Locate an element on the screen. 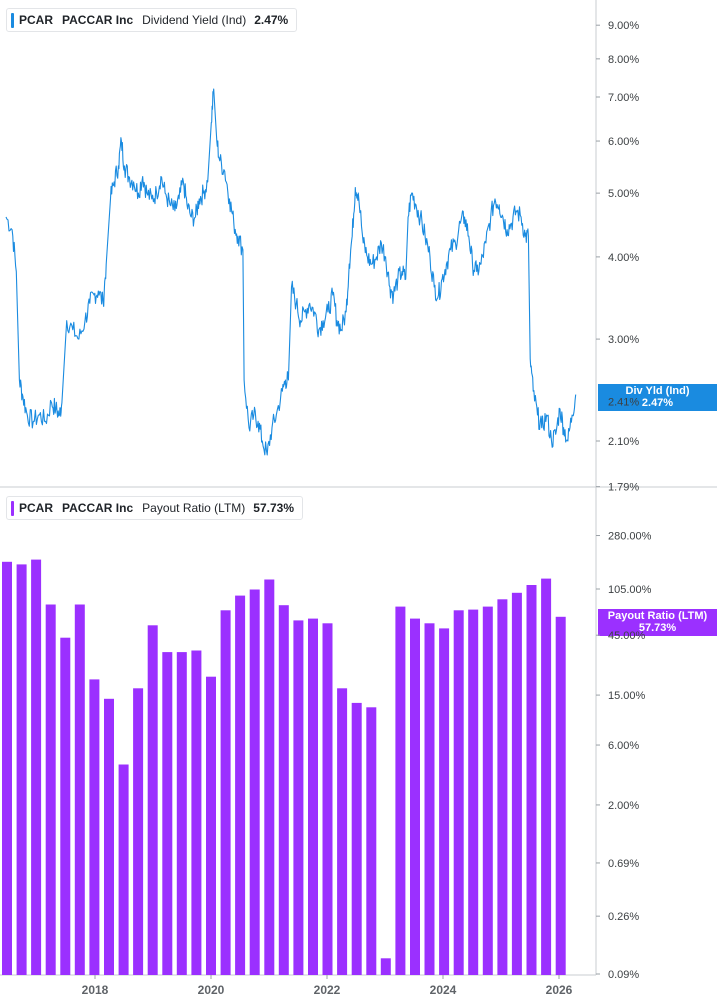 This screenshot has width=717, height=1005. payout-axis-tick-label: 0.09% is located at coordinates (623, 975).